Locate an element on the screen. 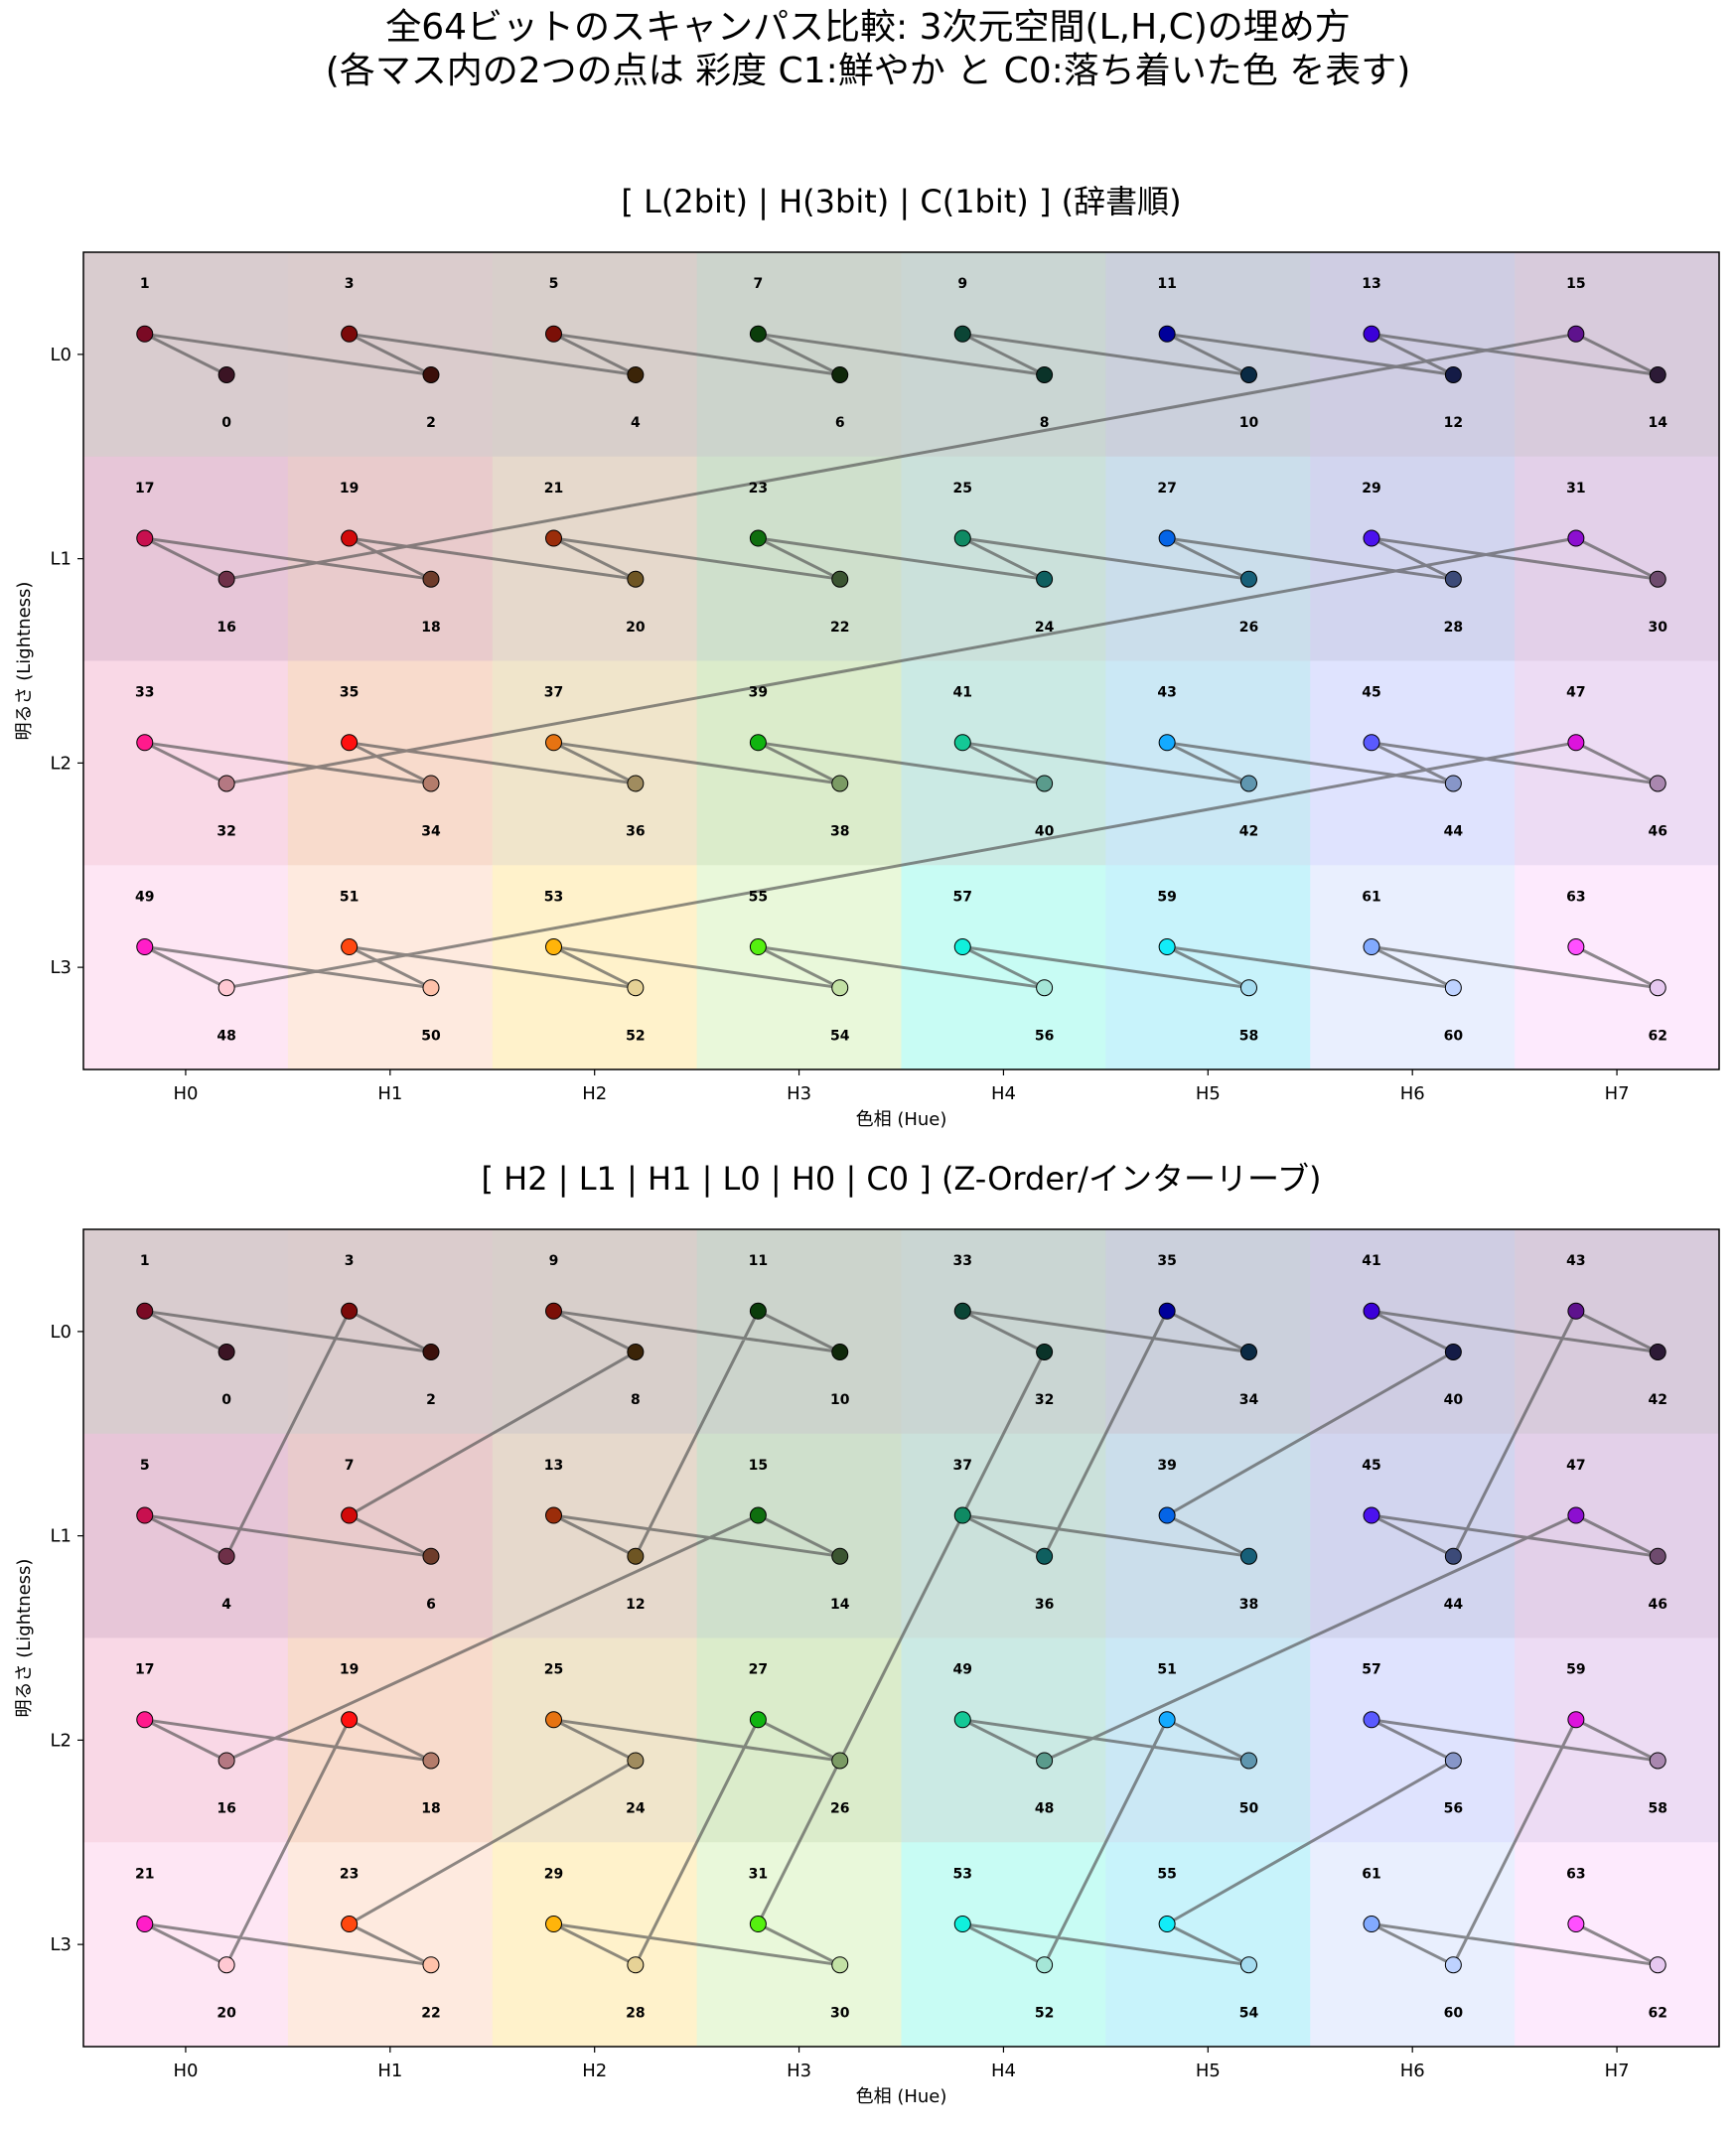 This screenshot has height=2133, width=1736. point-label-61: 61 is located at coordinates (1371, 897).